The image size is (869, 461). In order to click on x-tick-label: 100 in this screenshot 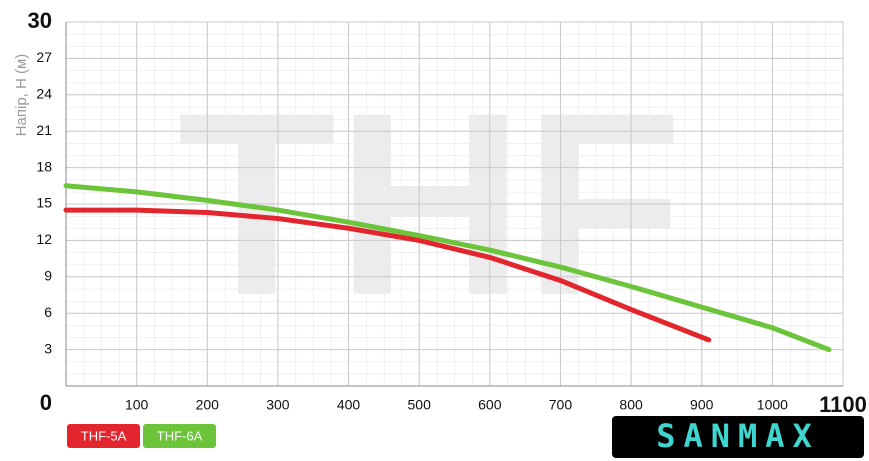, I will do `click(137, 405)`.